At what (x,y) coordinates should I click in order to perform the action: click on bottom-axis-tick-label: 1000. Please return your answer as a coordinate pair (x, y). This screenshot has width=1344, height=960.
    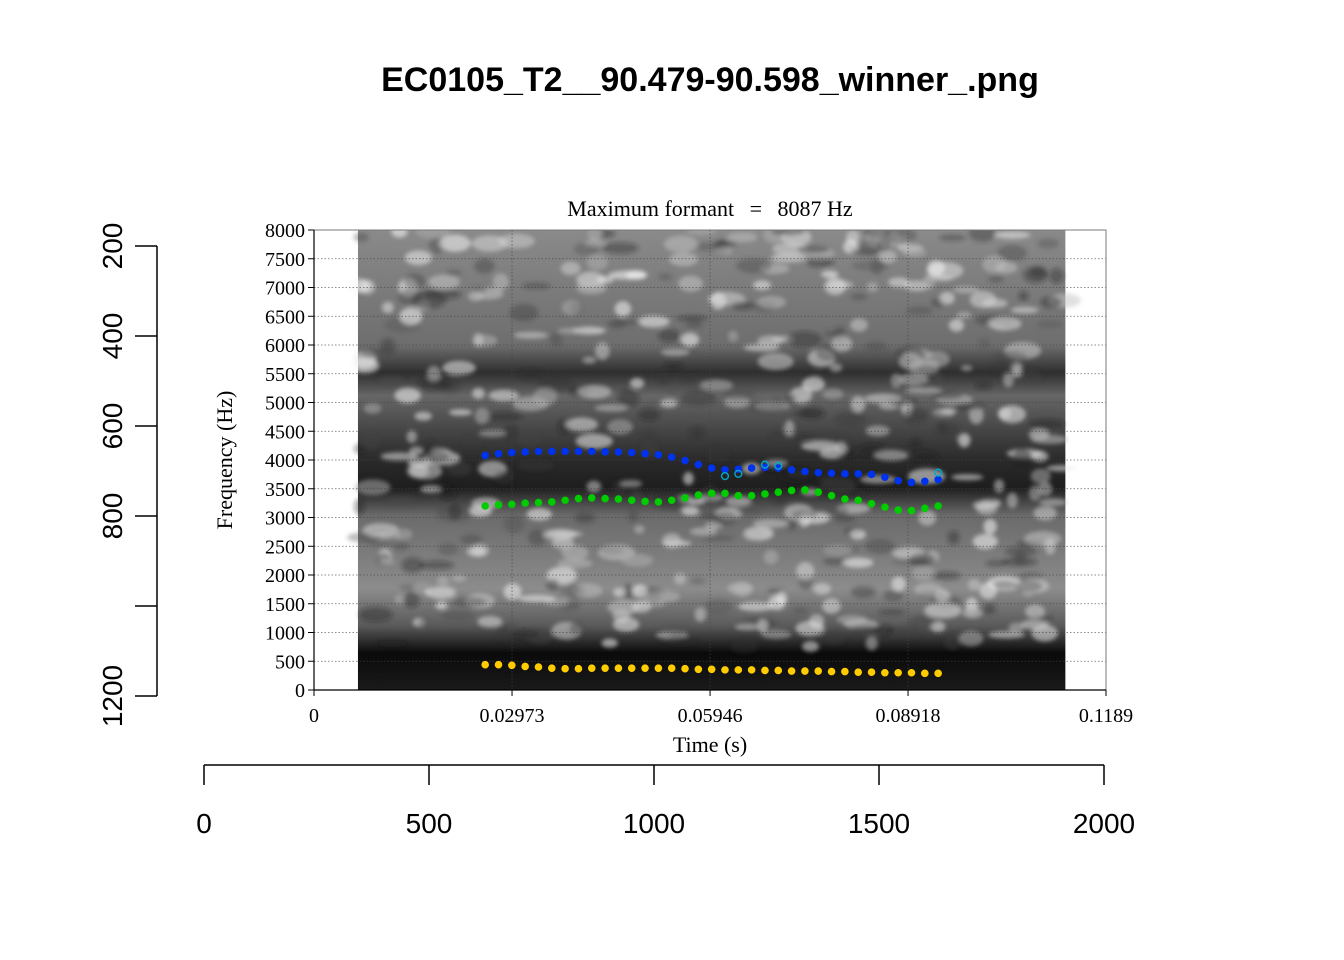
    Looking at the image, I should click on (654, 823).